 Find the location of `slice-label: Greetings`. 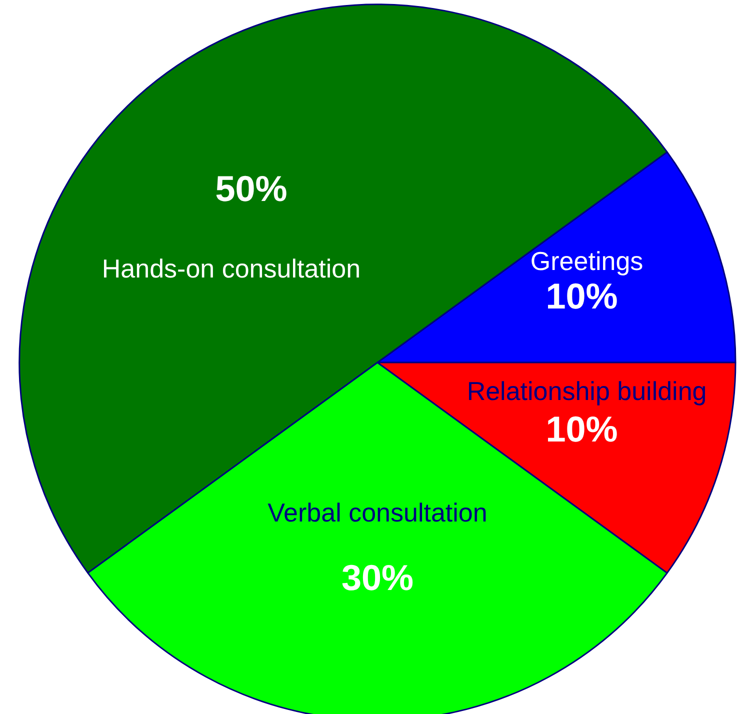

slice-label: Greetings is located at coordinates (587, 261).